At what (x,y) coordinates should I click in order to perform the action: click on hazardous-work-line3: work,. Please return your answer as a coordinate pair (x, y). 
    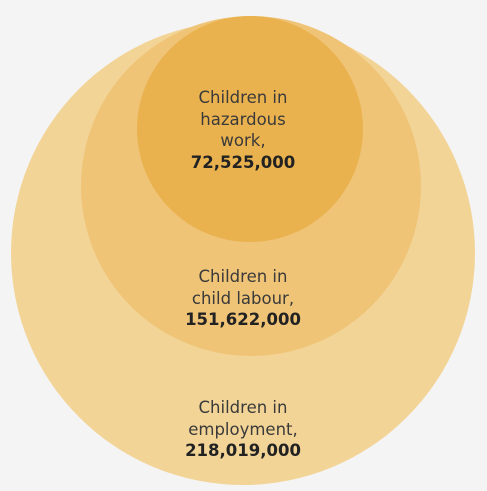
    Looking at the image, I should click on (243, 140).